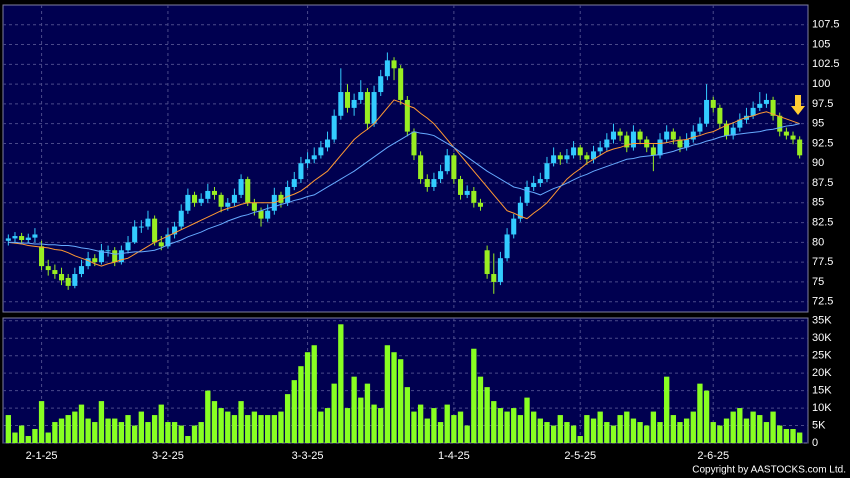 This screenshot has width=850, height=478. What do you see at coordinates (821, 84) in the screenshot?
I see `y-tick-label: 100` at bounding box center [821, 84].